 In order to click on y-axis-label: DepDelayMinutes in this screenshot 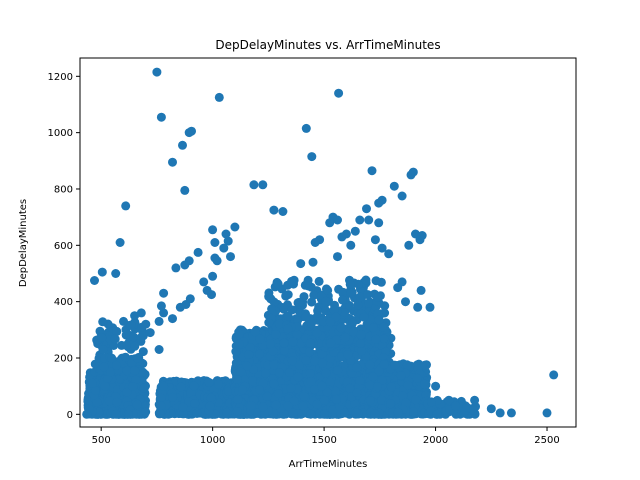, I will do `click(23, 243)`.